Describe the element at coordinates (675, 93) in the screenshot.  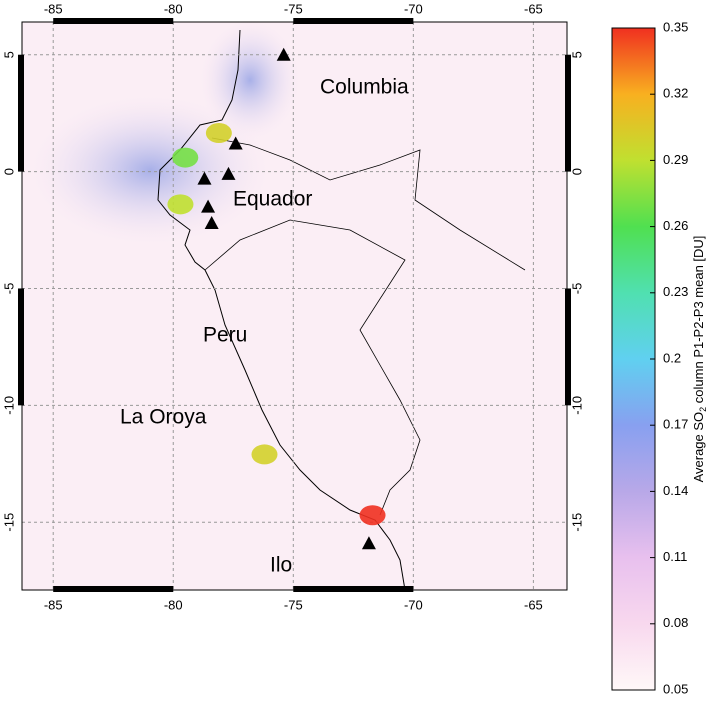
I see `colorbar-tick-label: 0.32` at that location.